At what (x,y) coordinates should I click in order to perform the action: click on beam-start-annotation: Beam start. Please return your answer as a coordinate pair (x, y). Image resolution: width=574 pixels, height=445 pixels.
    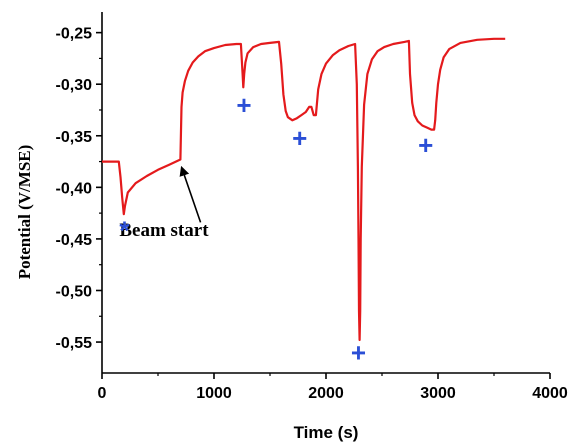
    Looking at the image, I should click on (164, 230).